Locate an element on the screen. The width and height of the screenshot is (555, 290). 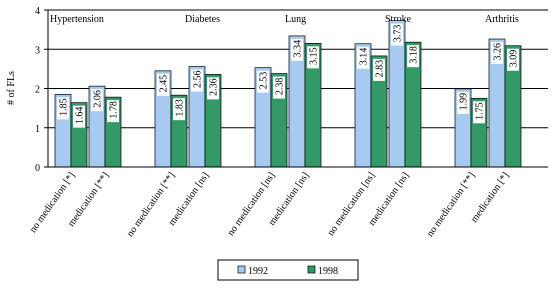
value-label: 3.09 is located at coordinates (514, 59).